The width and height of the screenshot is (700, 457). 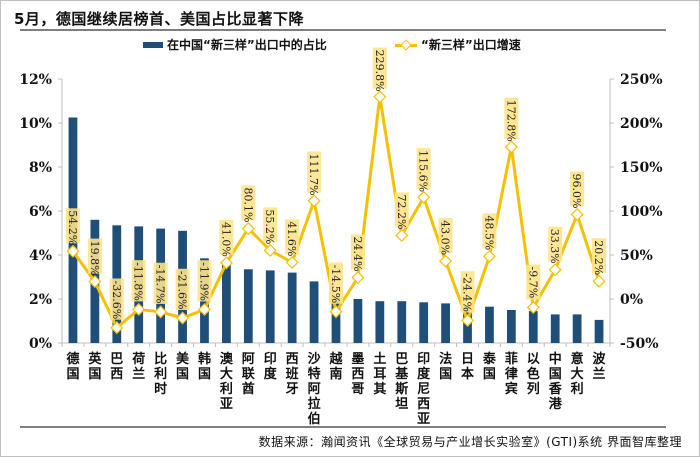 I want to click on growth-marker-波兰, so click(x=599, y=281).